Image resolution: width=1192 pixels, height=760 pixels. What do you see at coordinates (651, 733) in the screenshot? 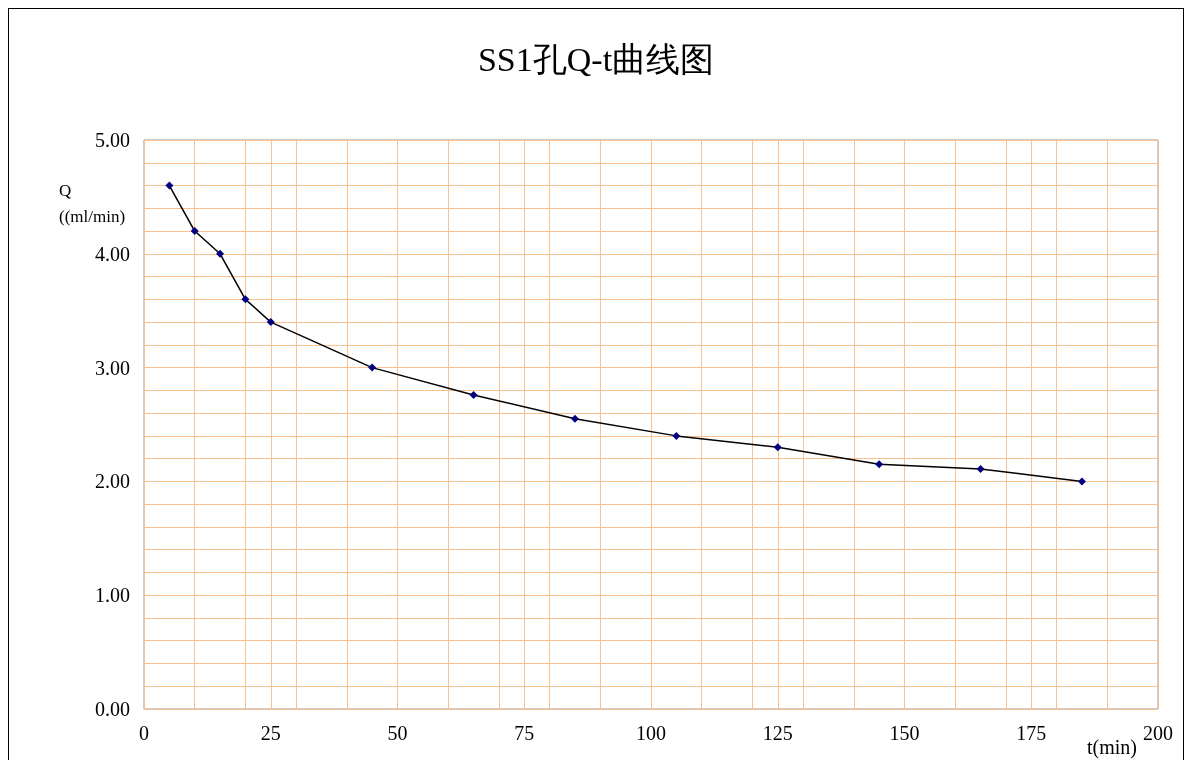
I see `x-tick-label: 100` at bounding box center [651, 733].